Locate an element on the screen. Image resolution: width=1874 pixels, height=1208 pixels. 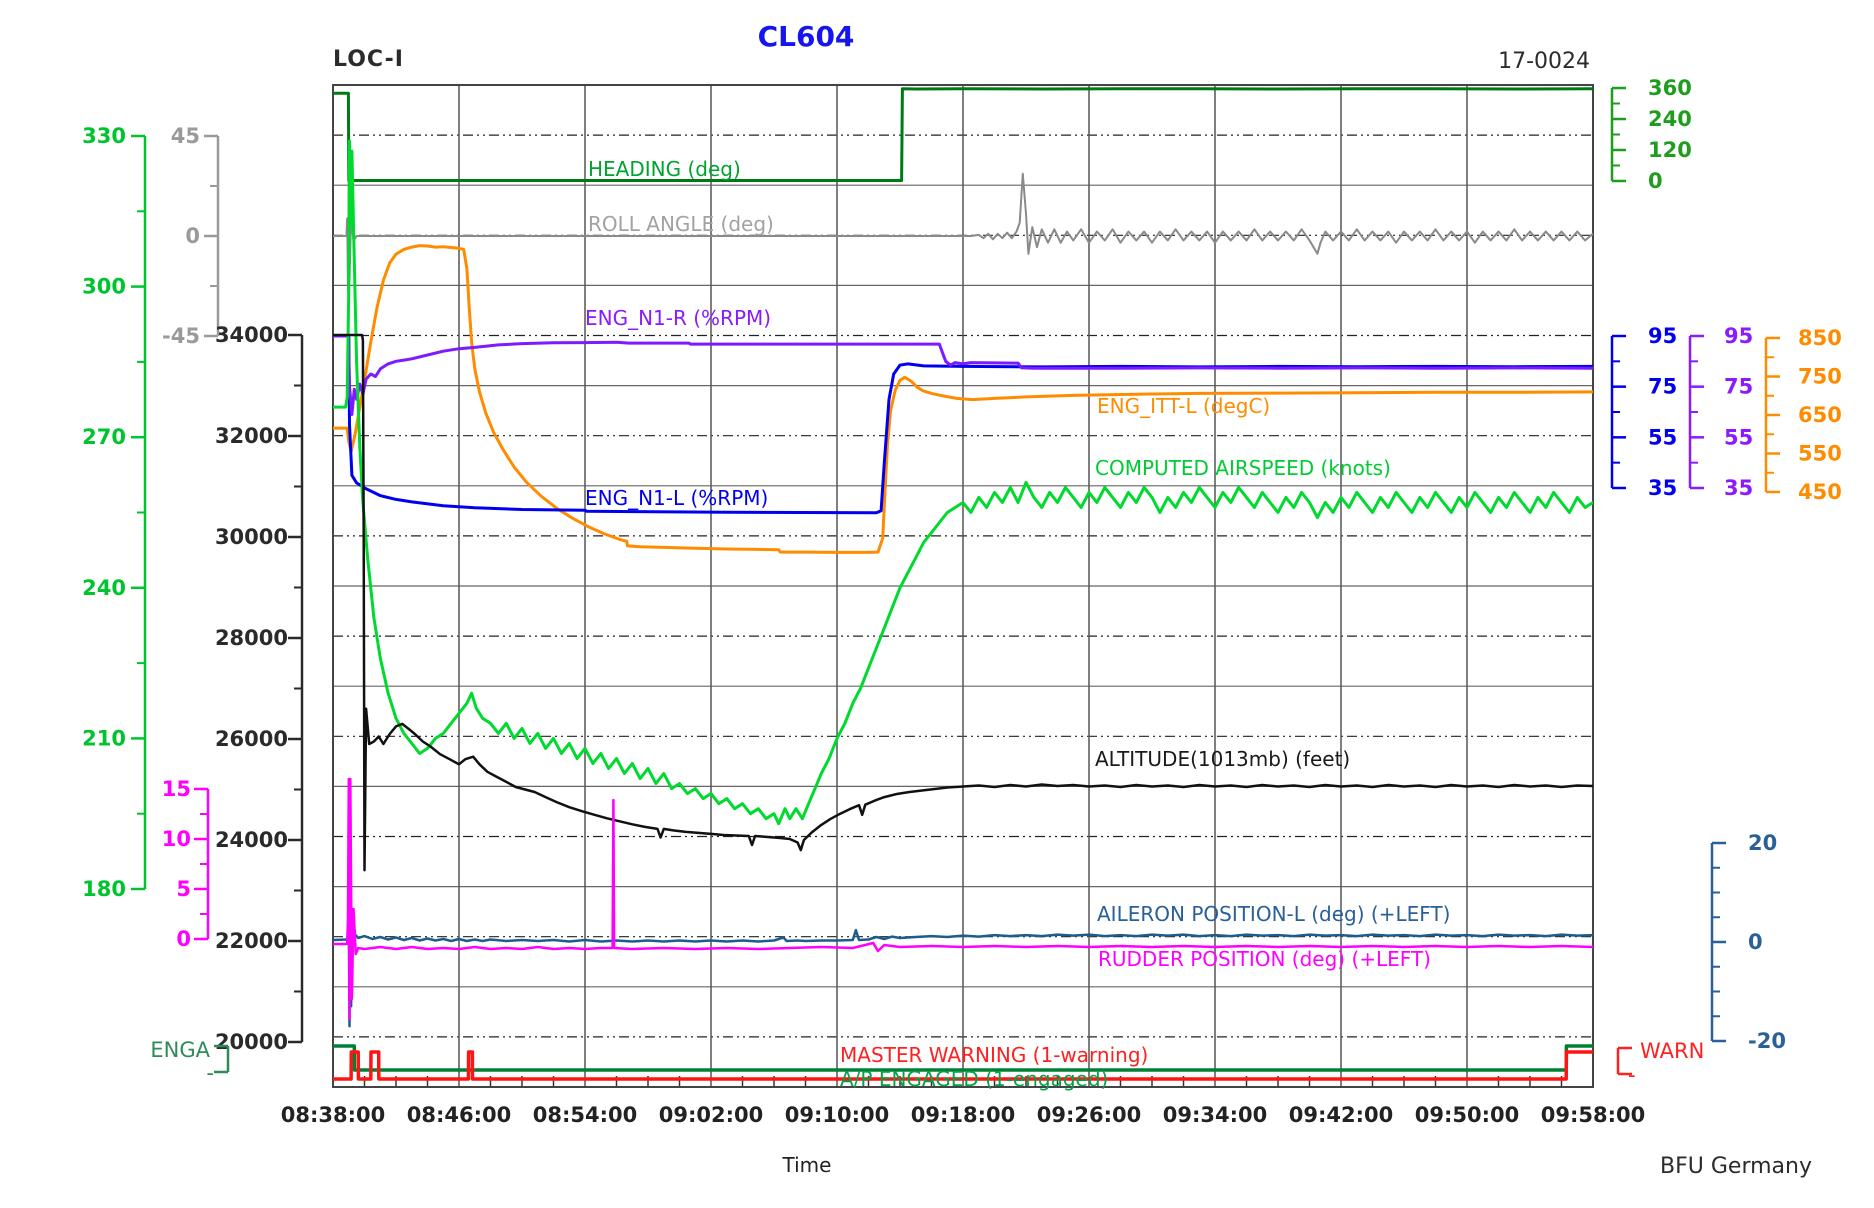
enga-marker: ENGA- is located at coordinates (190, 1061).